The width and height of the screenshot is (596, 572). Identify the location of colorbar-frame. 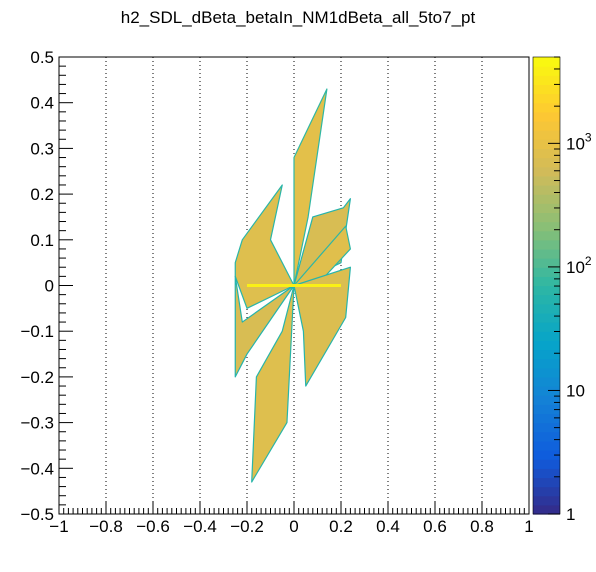
(546, 285).